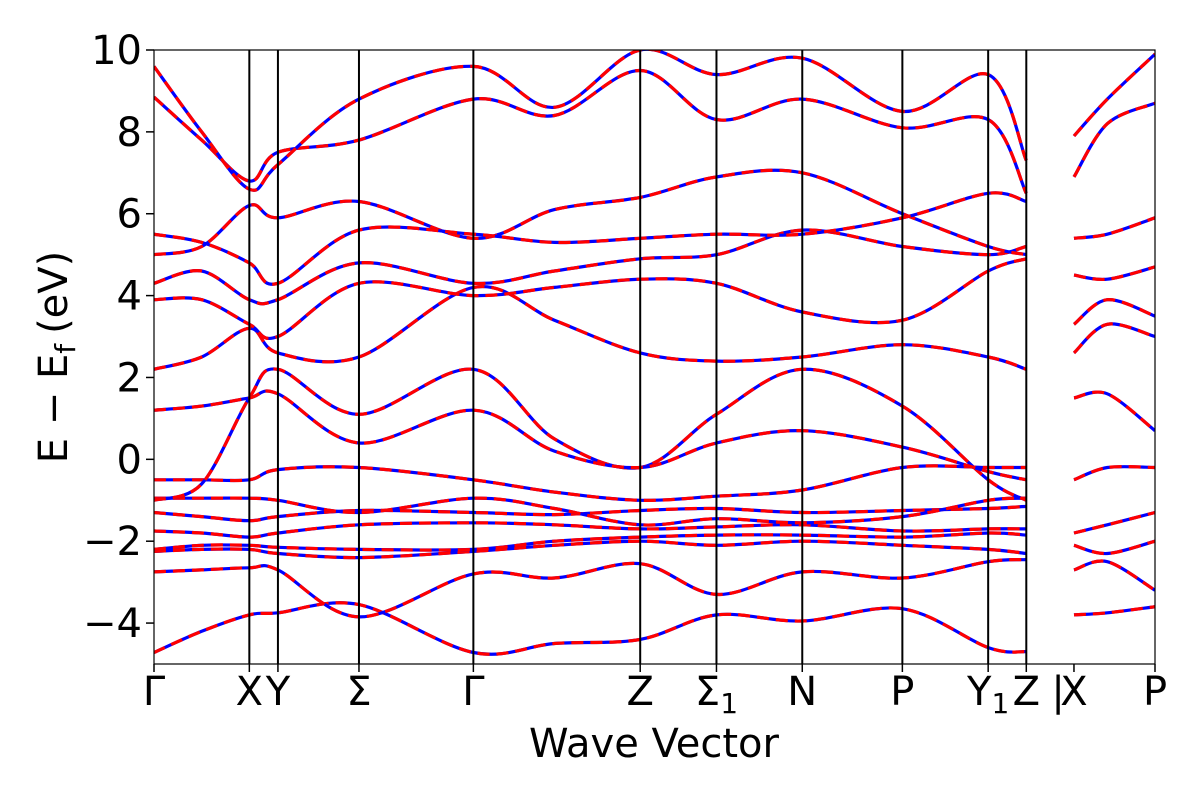 The height and width of the screenshot is (800, 1200). What do you see at coordinates (129, 215) in the screenshot?
I see `y-tick-label: 6` at bounding box center [129, 215].